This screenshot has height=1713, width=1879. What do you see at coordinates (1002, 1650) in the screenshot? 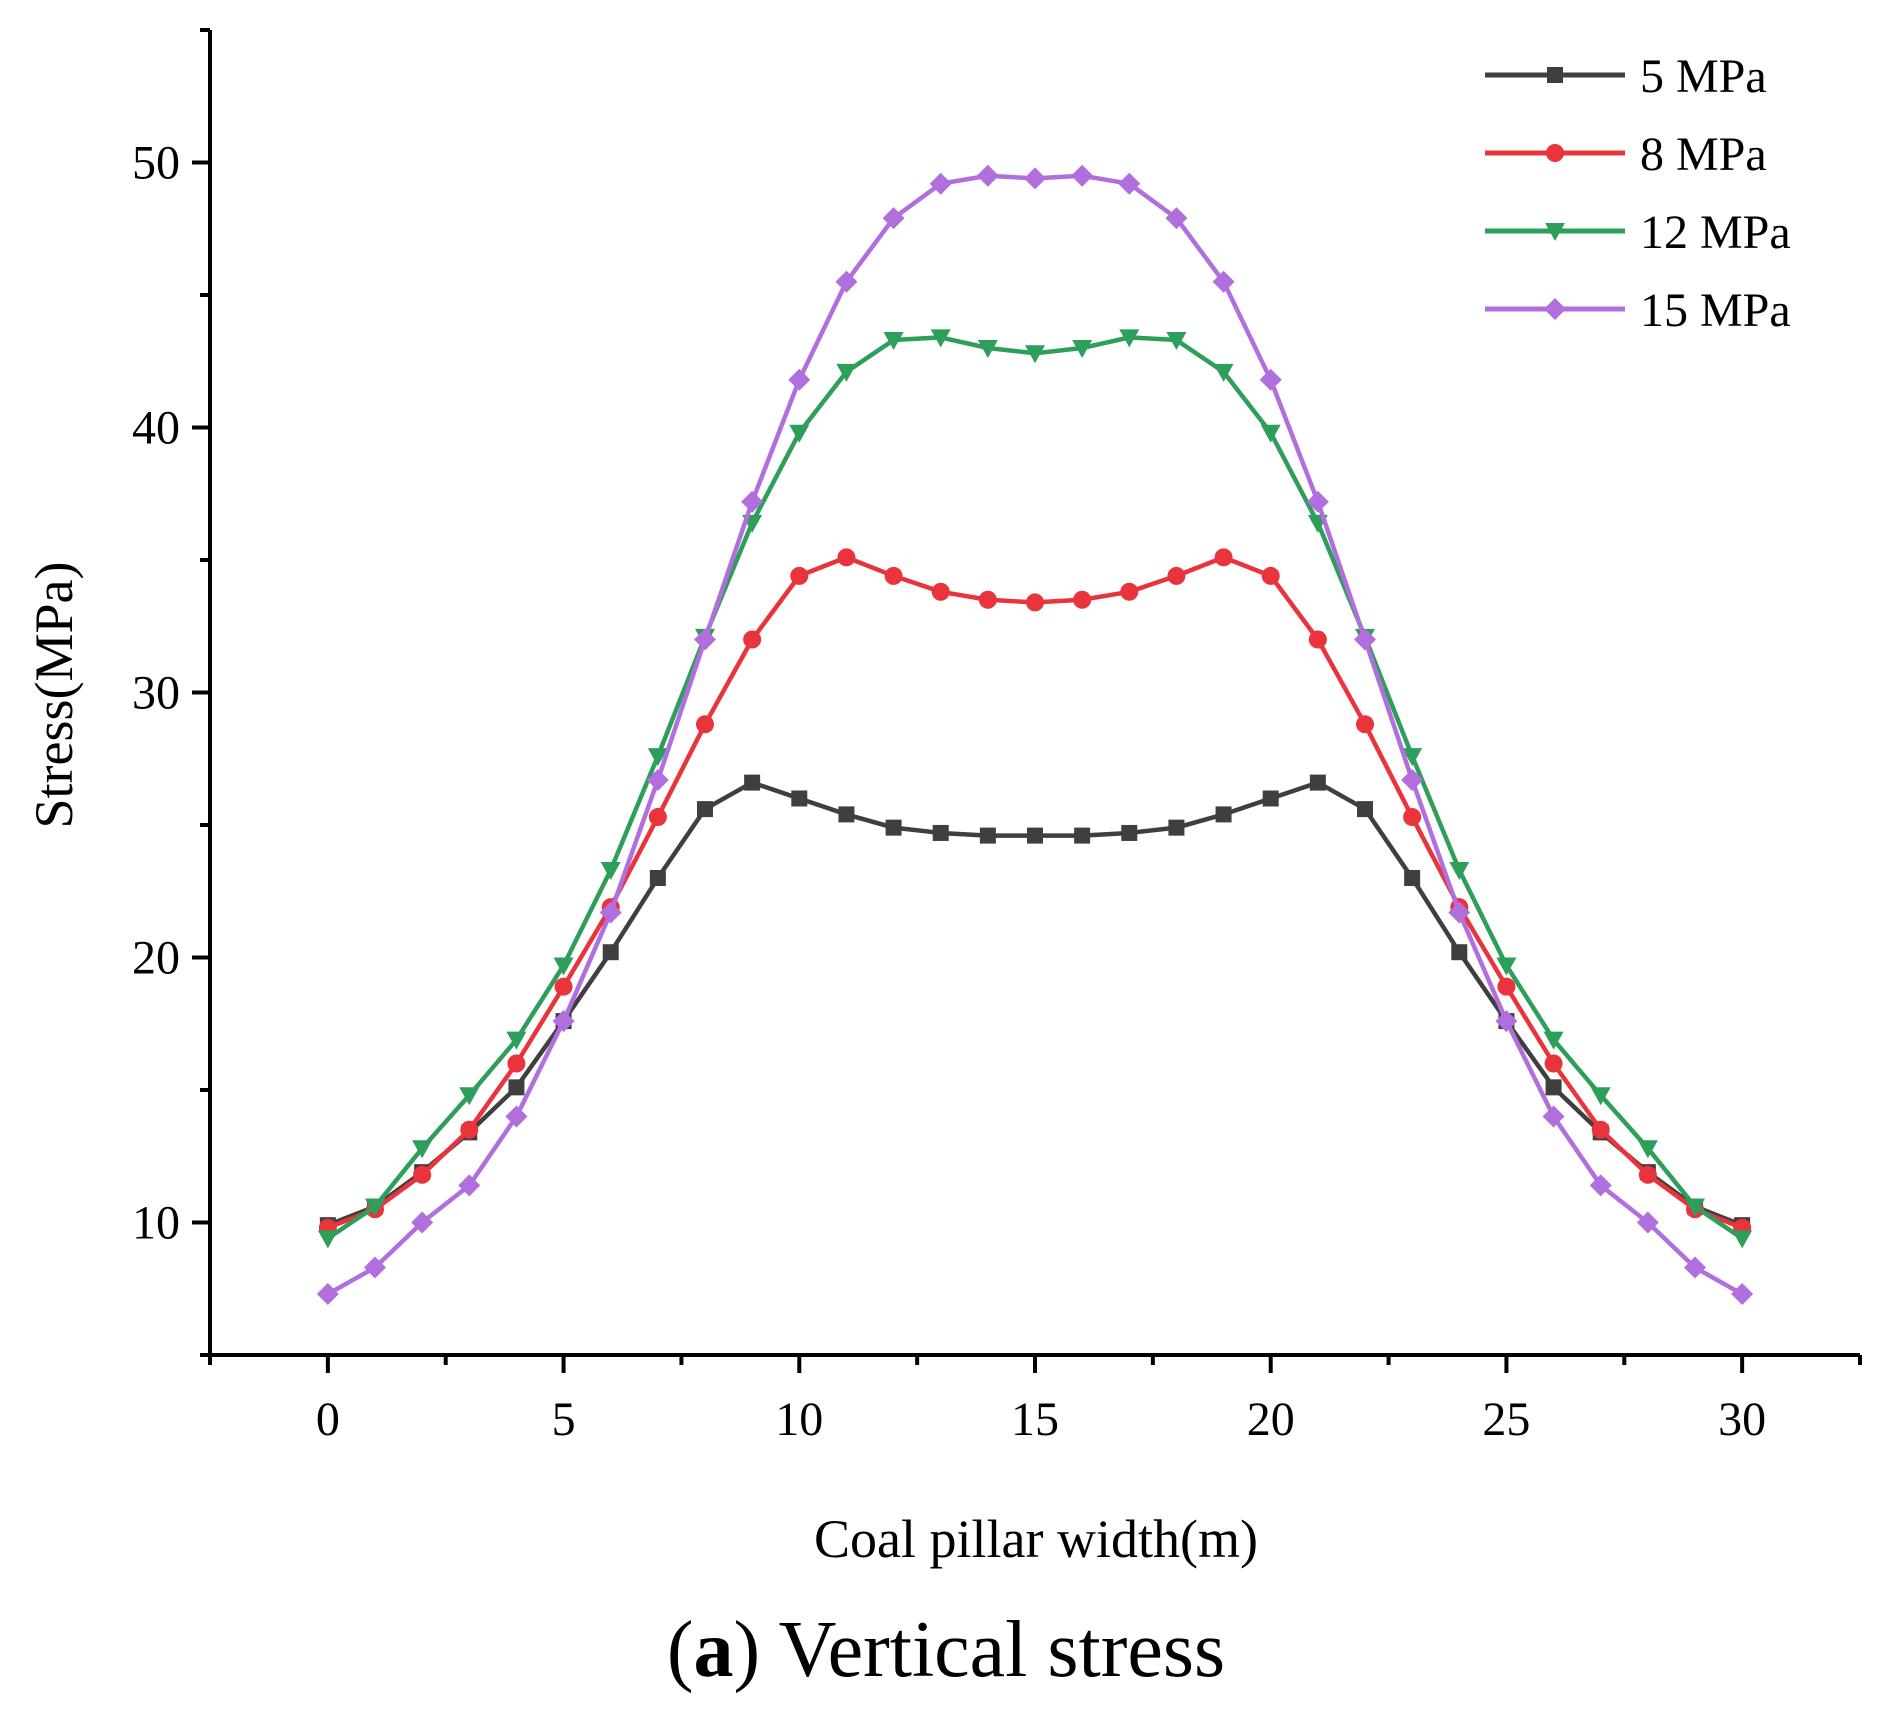
I see `caption-text: Vertical stress` at bounding box center [1002, 1650].